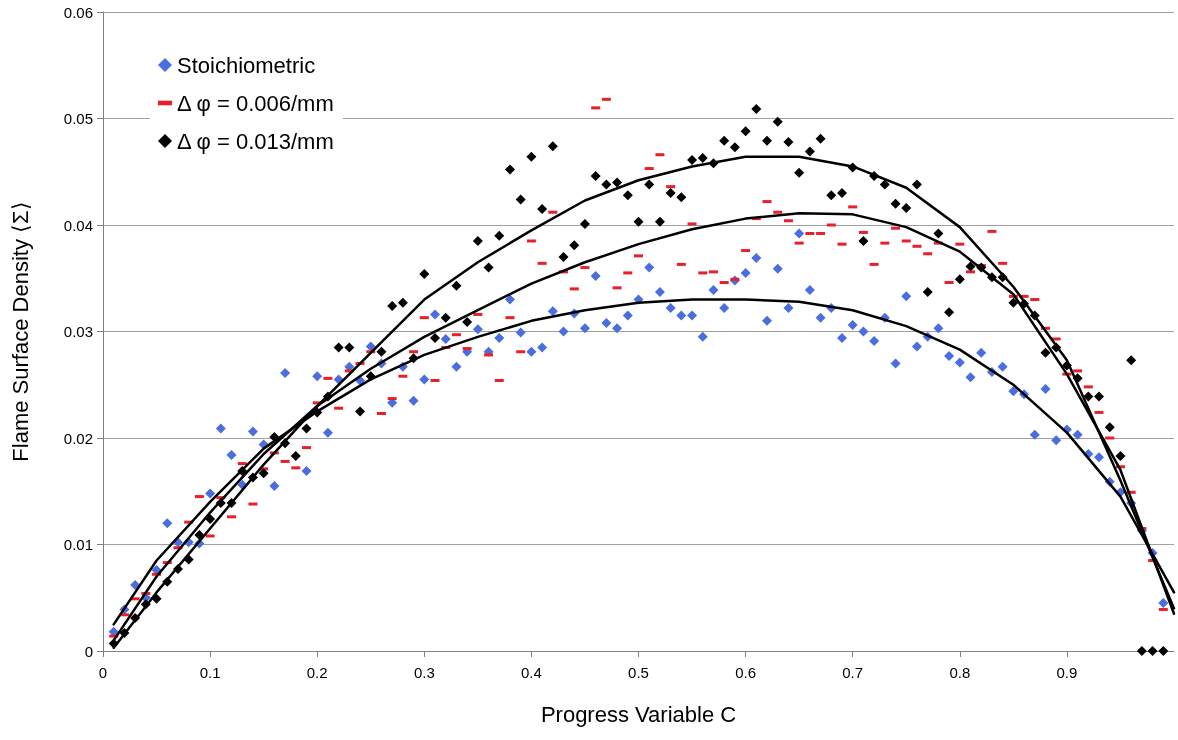 The width and height of the screenshot is (1178, 740). I want to click on x-axis-title: Progress Variable C, so click(638, 714).